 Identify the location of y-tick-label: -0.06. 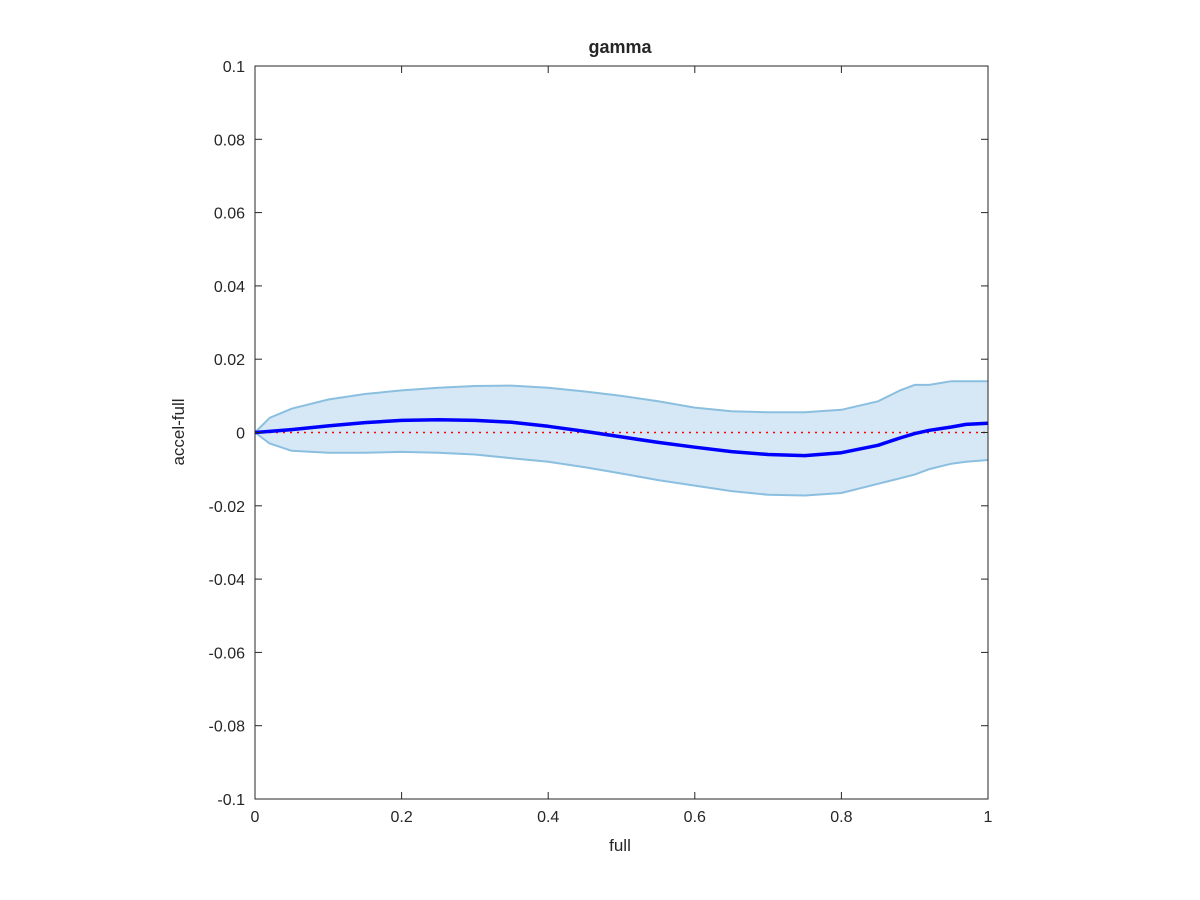
(227, 653).